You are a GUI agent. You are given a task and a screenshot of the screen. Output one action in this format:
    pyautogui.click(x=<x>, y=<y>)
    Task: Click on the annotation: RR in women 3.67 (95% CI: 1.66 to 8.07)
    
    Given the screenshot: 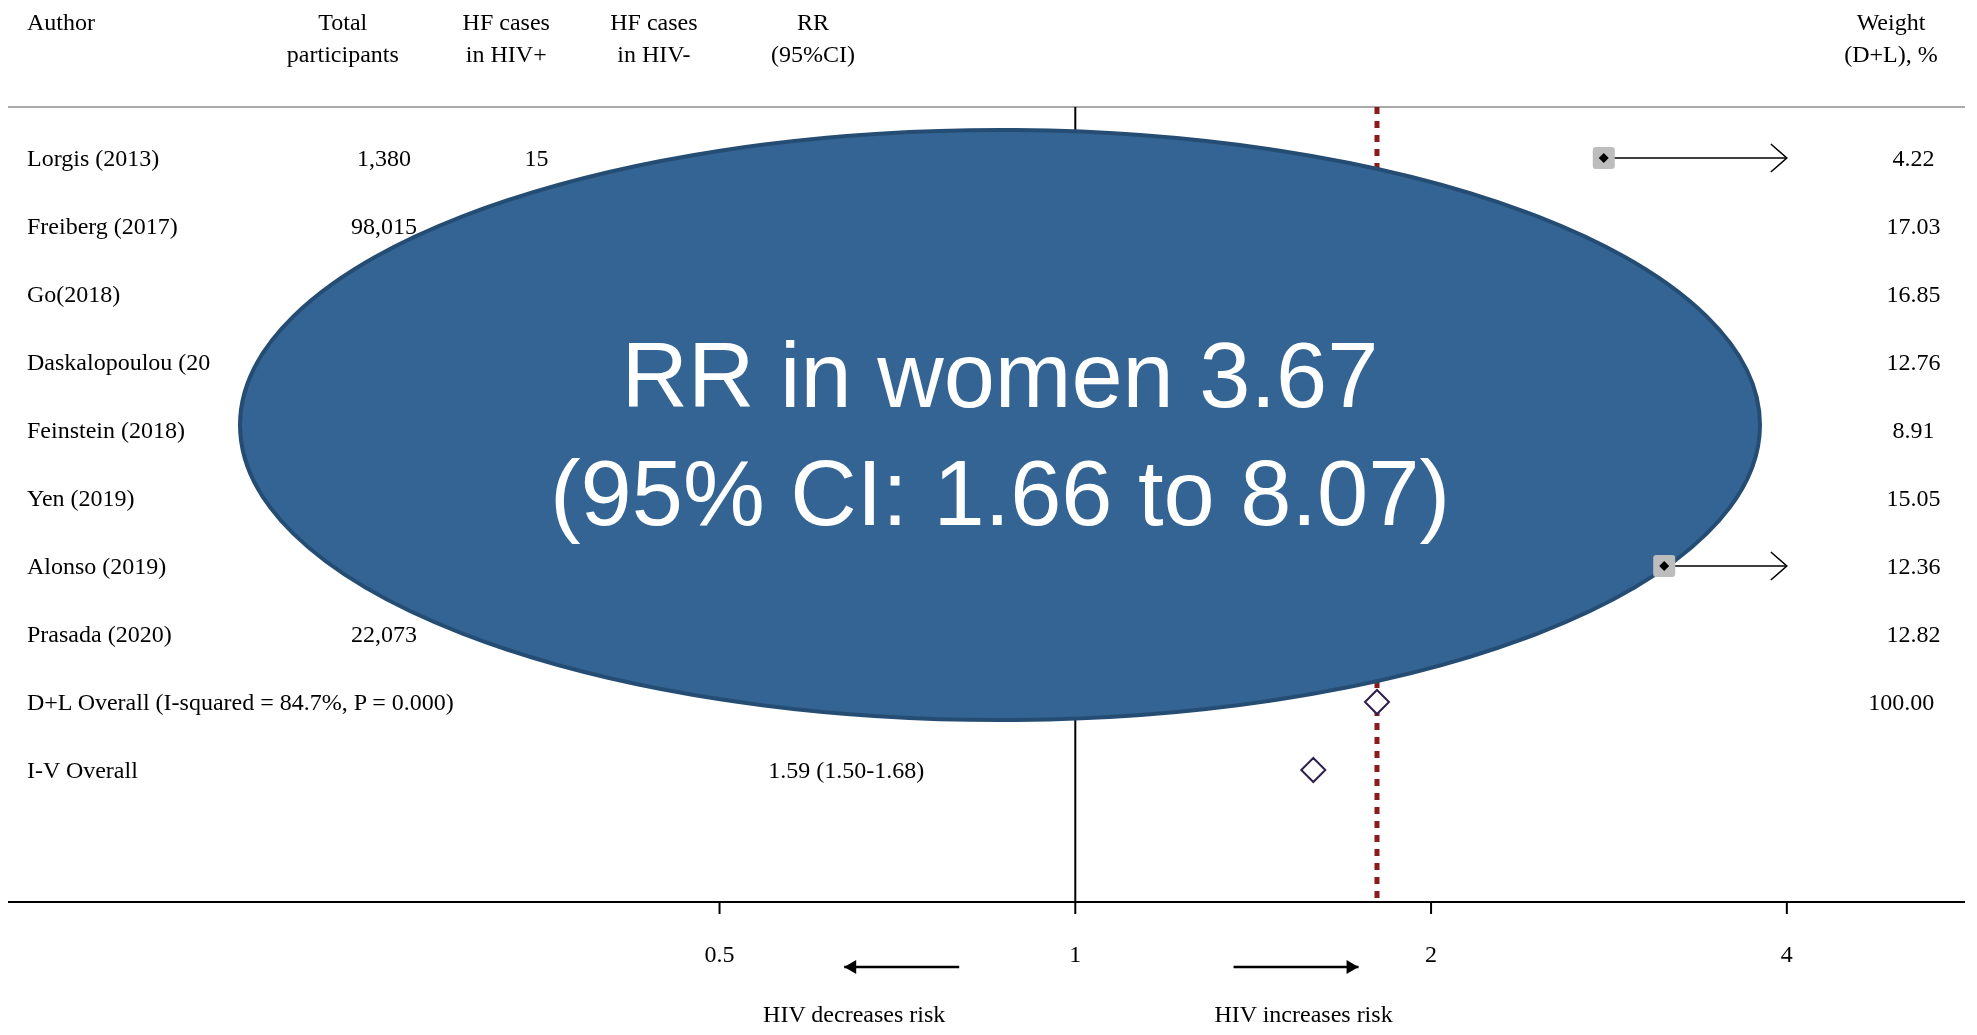 What is the action you would take?
    pyautogui.click(x=1000, y=434)
    